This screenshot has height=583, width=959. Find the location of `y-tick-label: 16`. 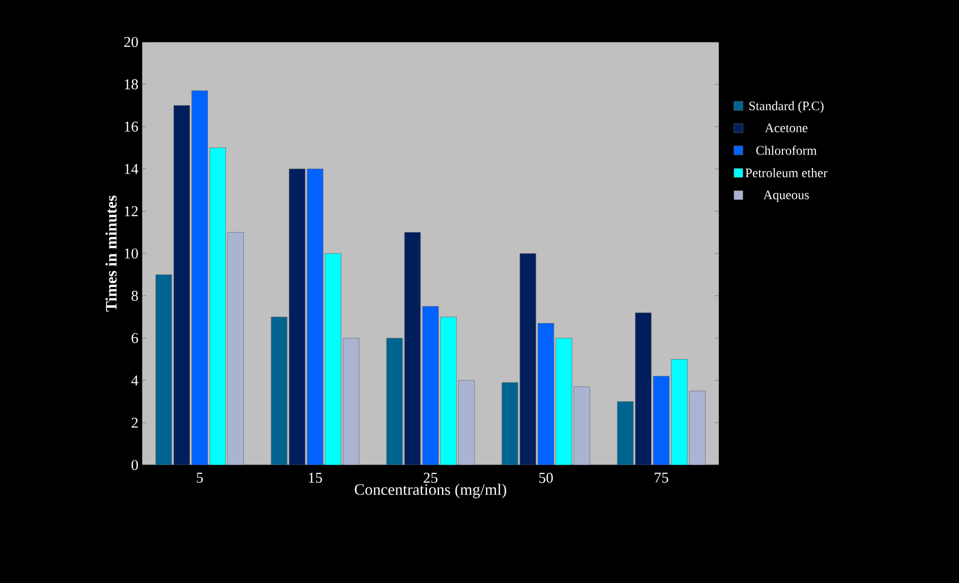

y-tick-label: 16 is located at coordinates (131, 127).